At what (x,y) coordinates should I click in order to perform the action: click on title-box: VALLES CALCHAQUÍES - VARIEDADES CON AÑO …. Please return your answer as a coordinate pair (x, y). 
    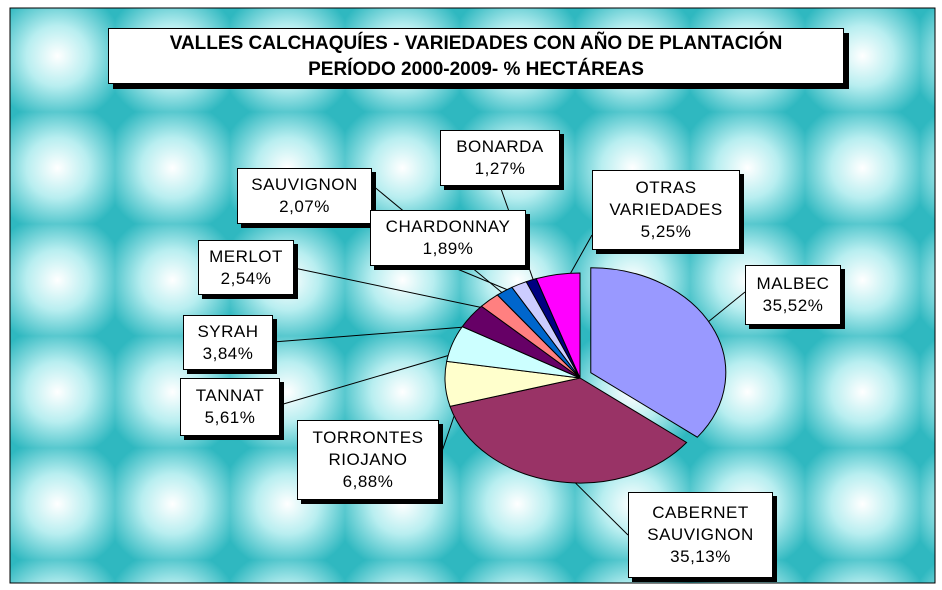
    Looking at the image, I should click on (476, 56).